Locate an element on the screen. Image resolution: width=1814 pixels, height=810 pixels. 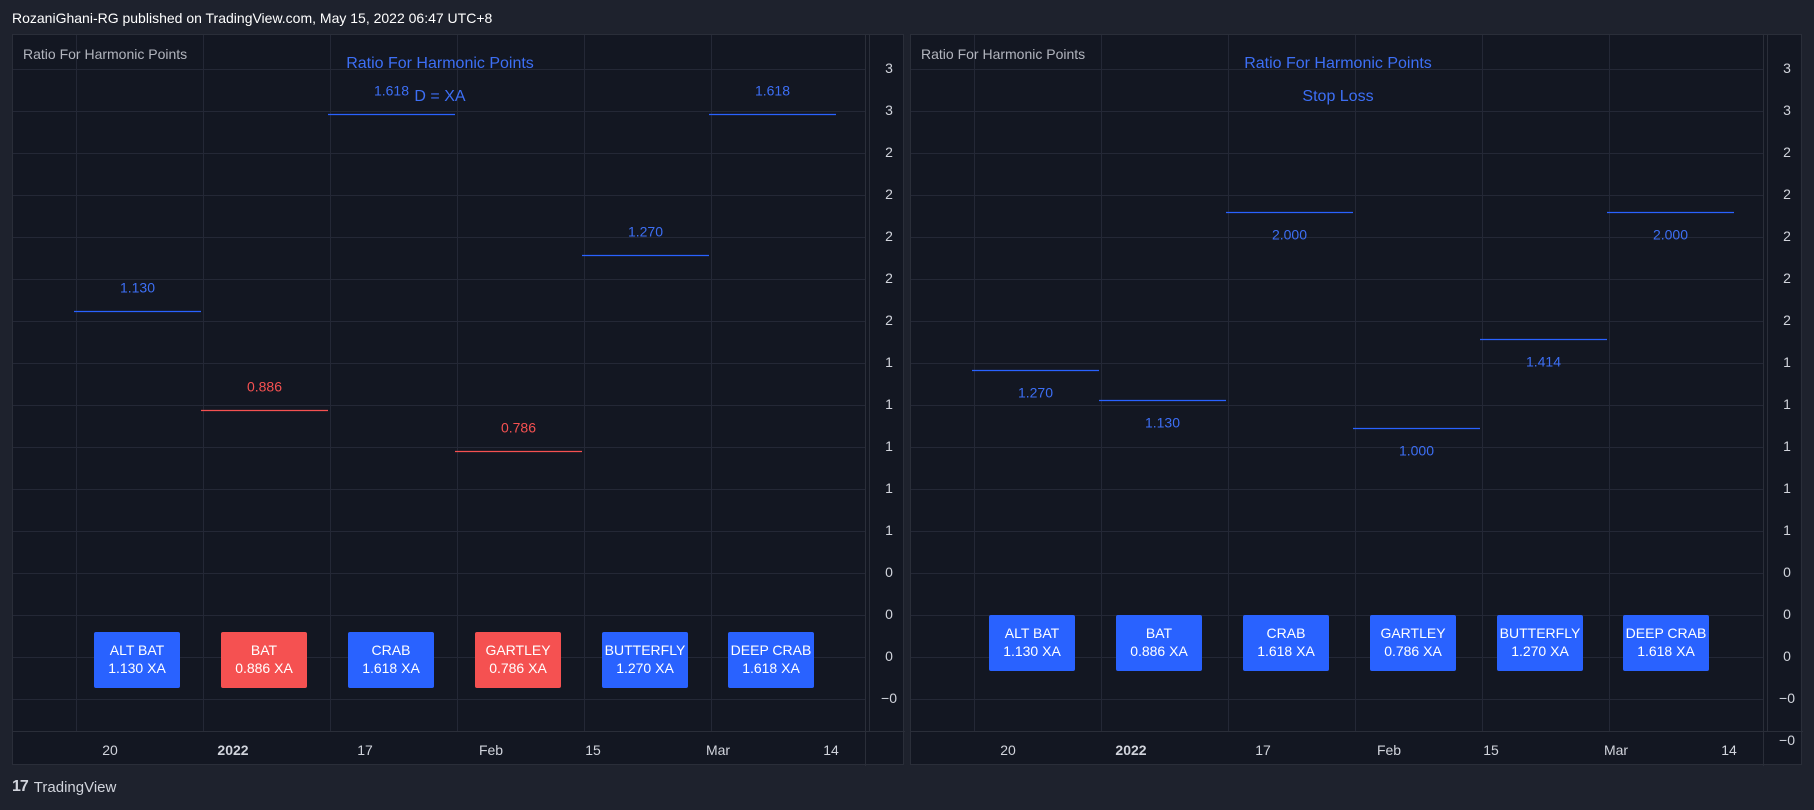
level-value-label: 1.414 is located at coordinates (1543, 362).